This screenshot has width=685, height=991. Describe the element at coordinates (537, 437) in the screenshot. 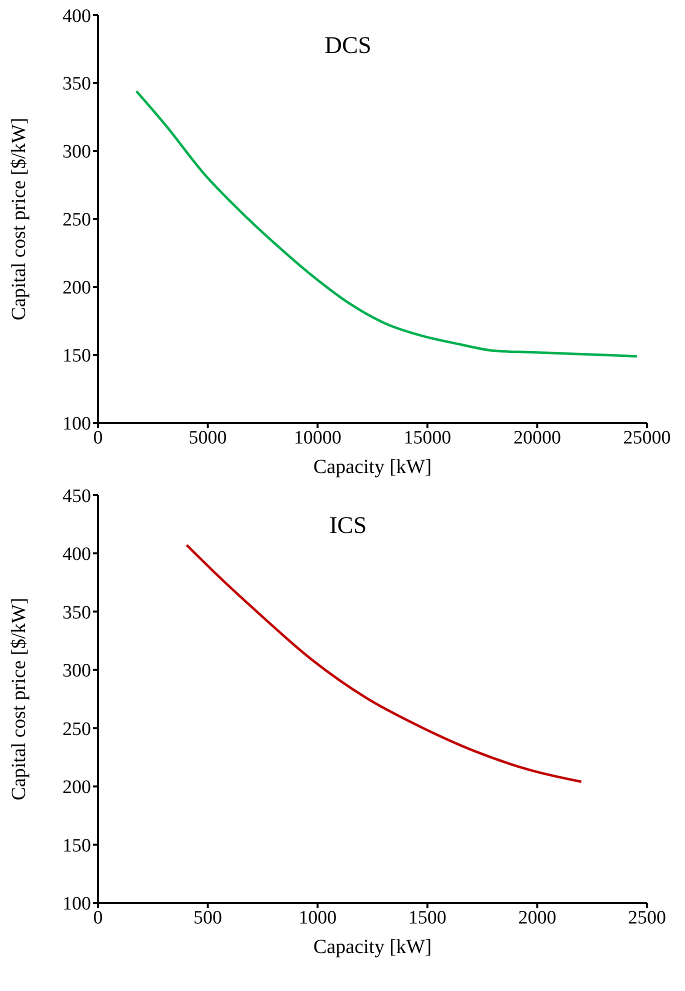

I see `x-tick-label: 20000` at that location.